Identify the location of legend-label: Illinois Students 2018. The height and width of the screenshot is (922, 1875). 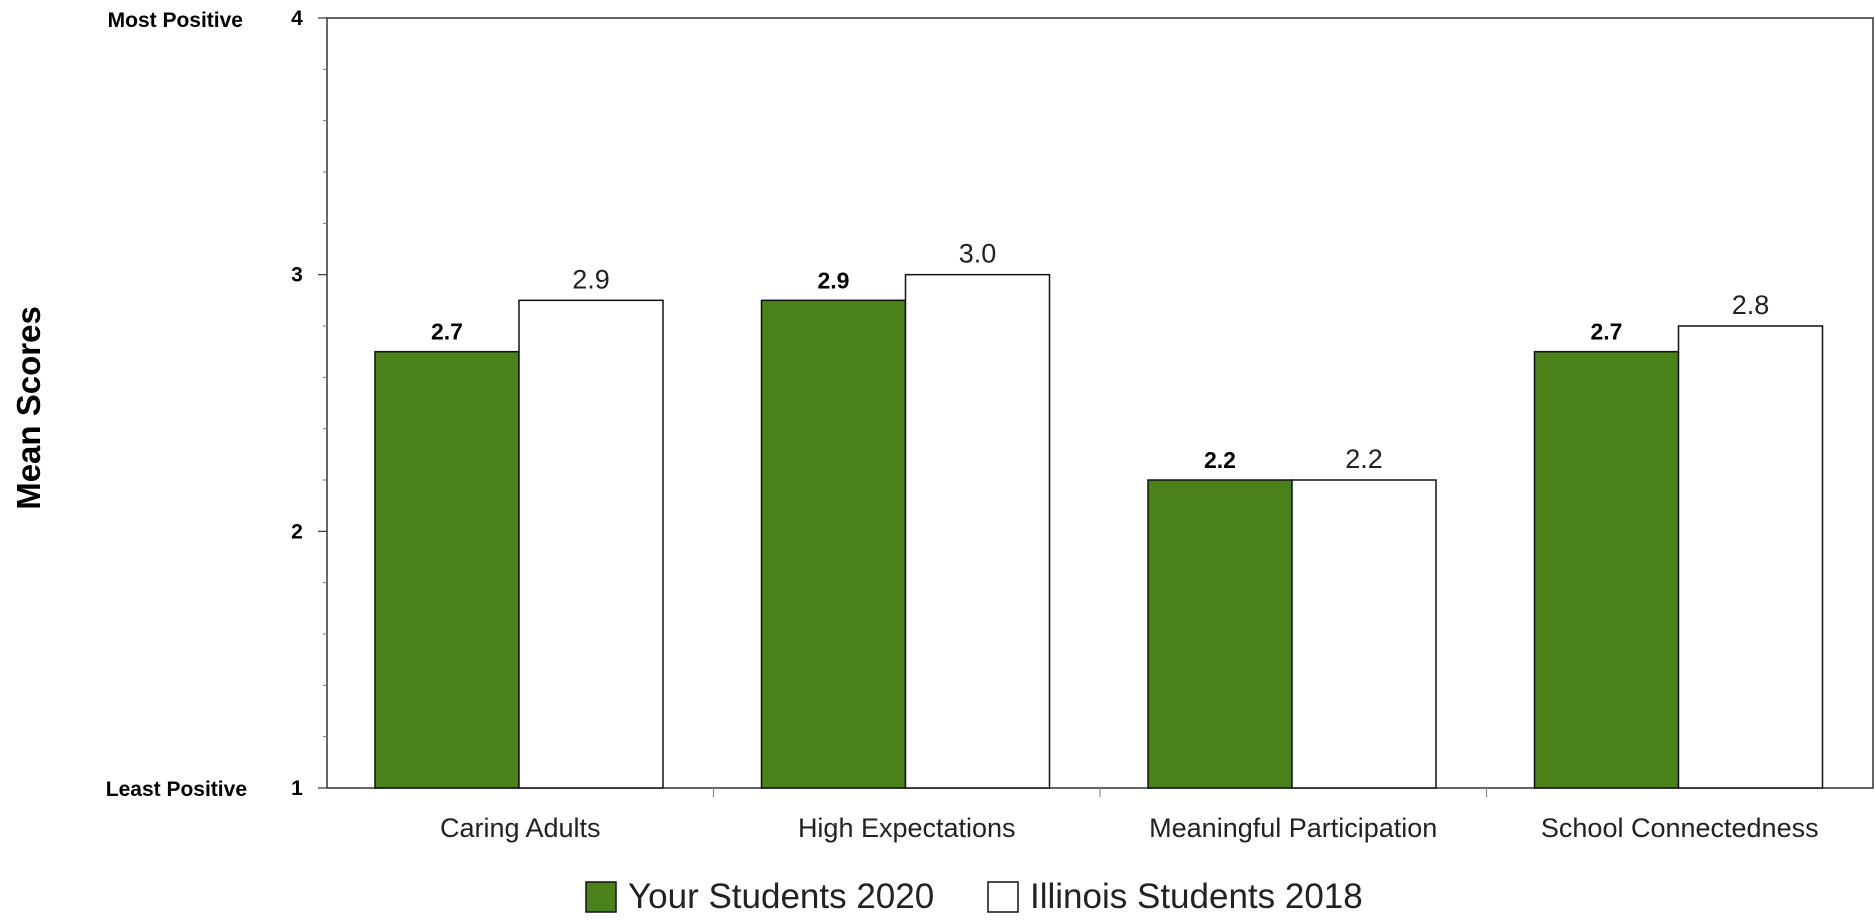
(1196, 896).